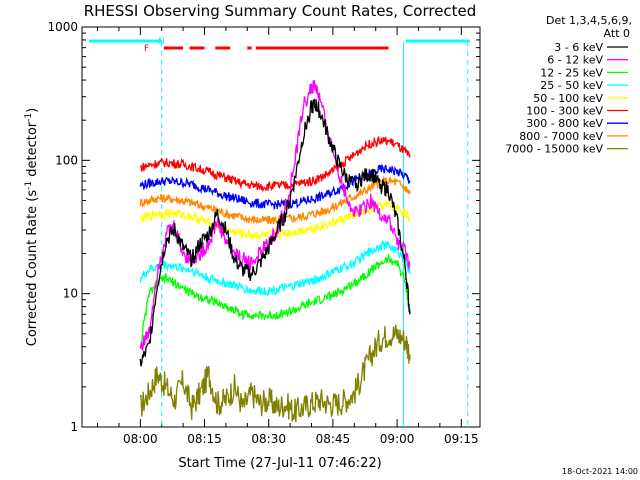 This screenshot has width=640, height=480. What do you see at coordinates (397, 439) in the screenshot?
I see `x-tick-label: 09:00` at bounding box center [397, 439].